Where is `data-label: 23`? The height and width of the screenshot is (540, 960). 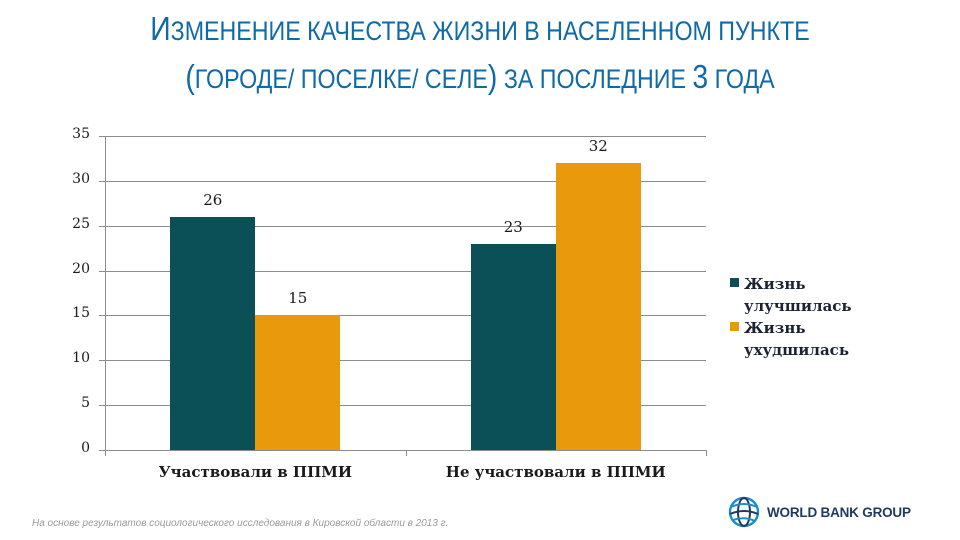 data-label: 23 is located at coordinates (513, 226).